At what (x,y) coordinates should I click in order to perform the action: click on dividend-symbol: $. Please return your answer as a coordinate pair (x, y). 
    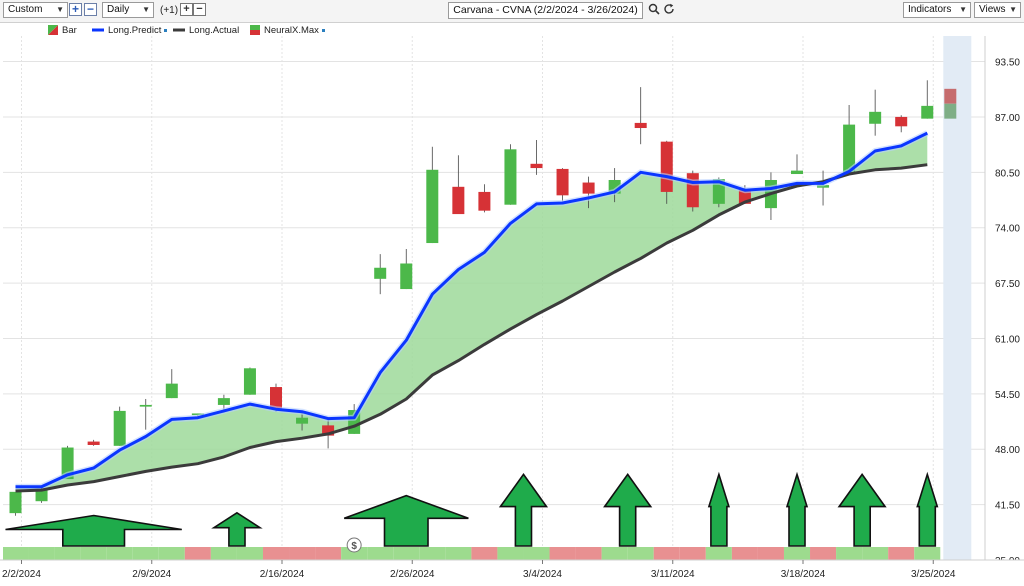
    Looking at the image, I should click on (354, 546).